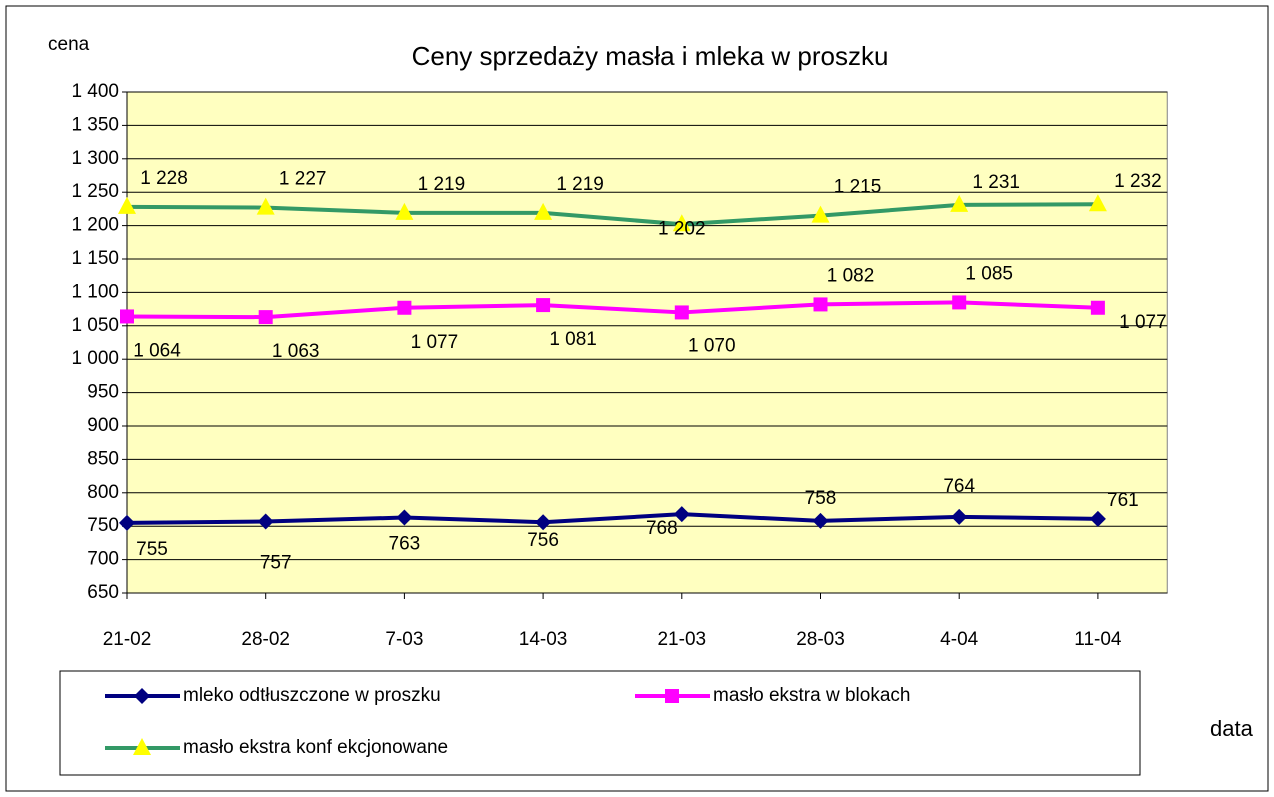  I want to click on data-label: 1 215, so click(858, 187).